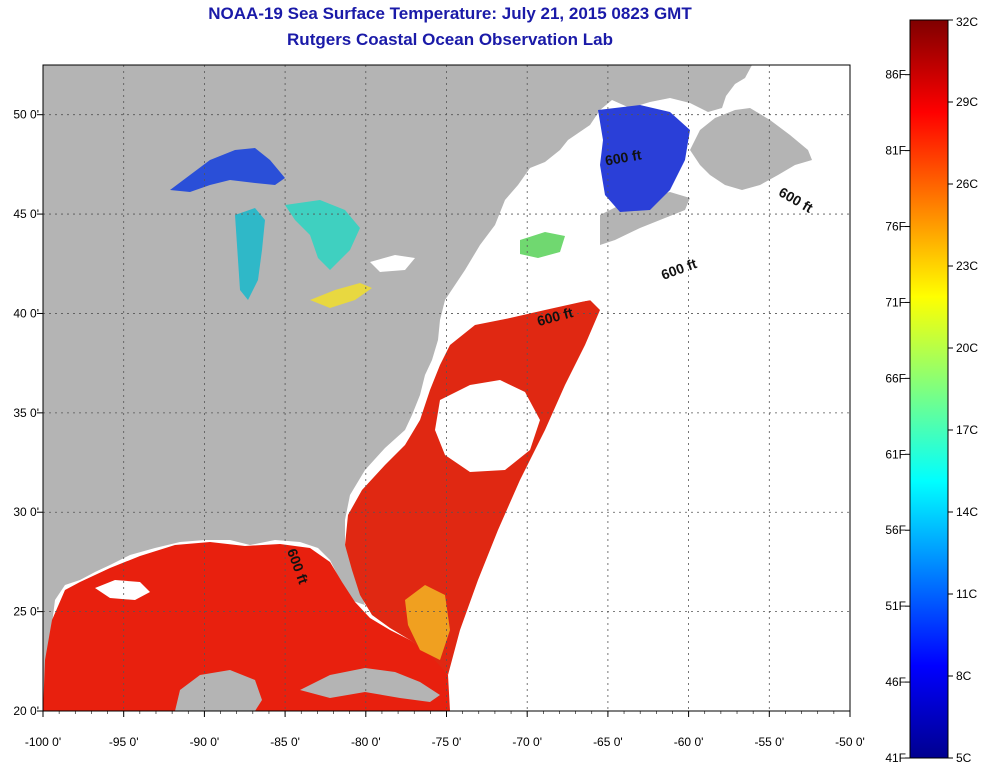 This screenshot has width=984, height=770. Describe the element at coordinates (542, 245) in the screenshot. I see `sst-cool-patch-new-england` at that location.